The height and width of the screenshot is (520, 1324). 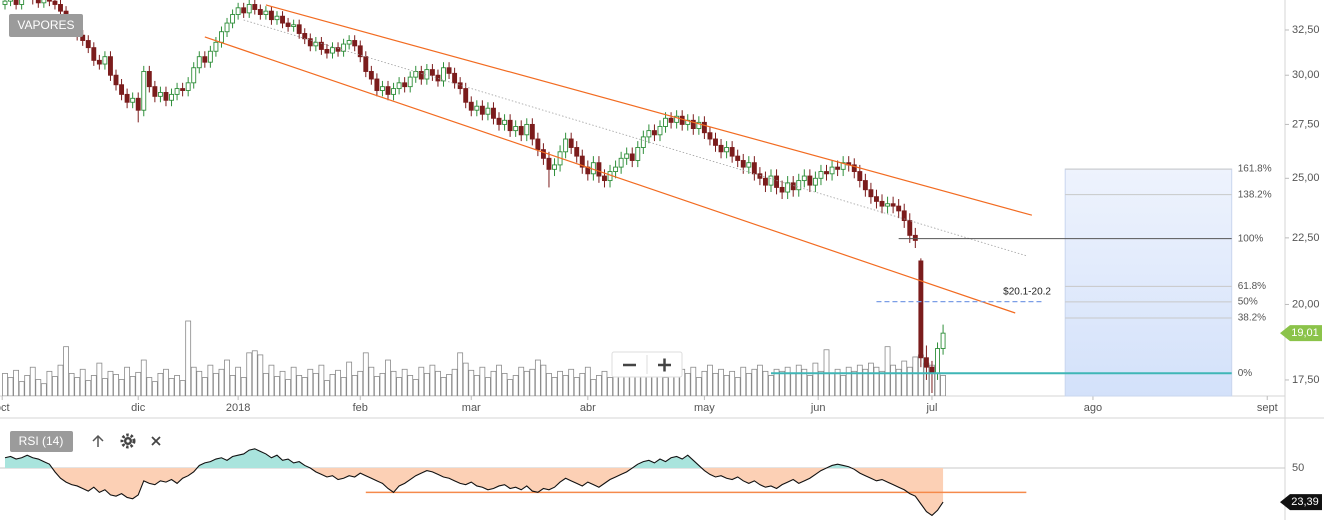 I want to click on zoom-out-button, so click(x=629, y=364).